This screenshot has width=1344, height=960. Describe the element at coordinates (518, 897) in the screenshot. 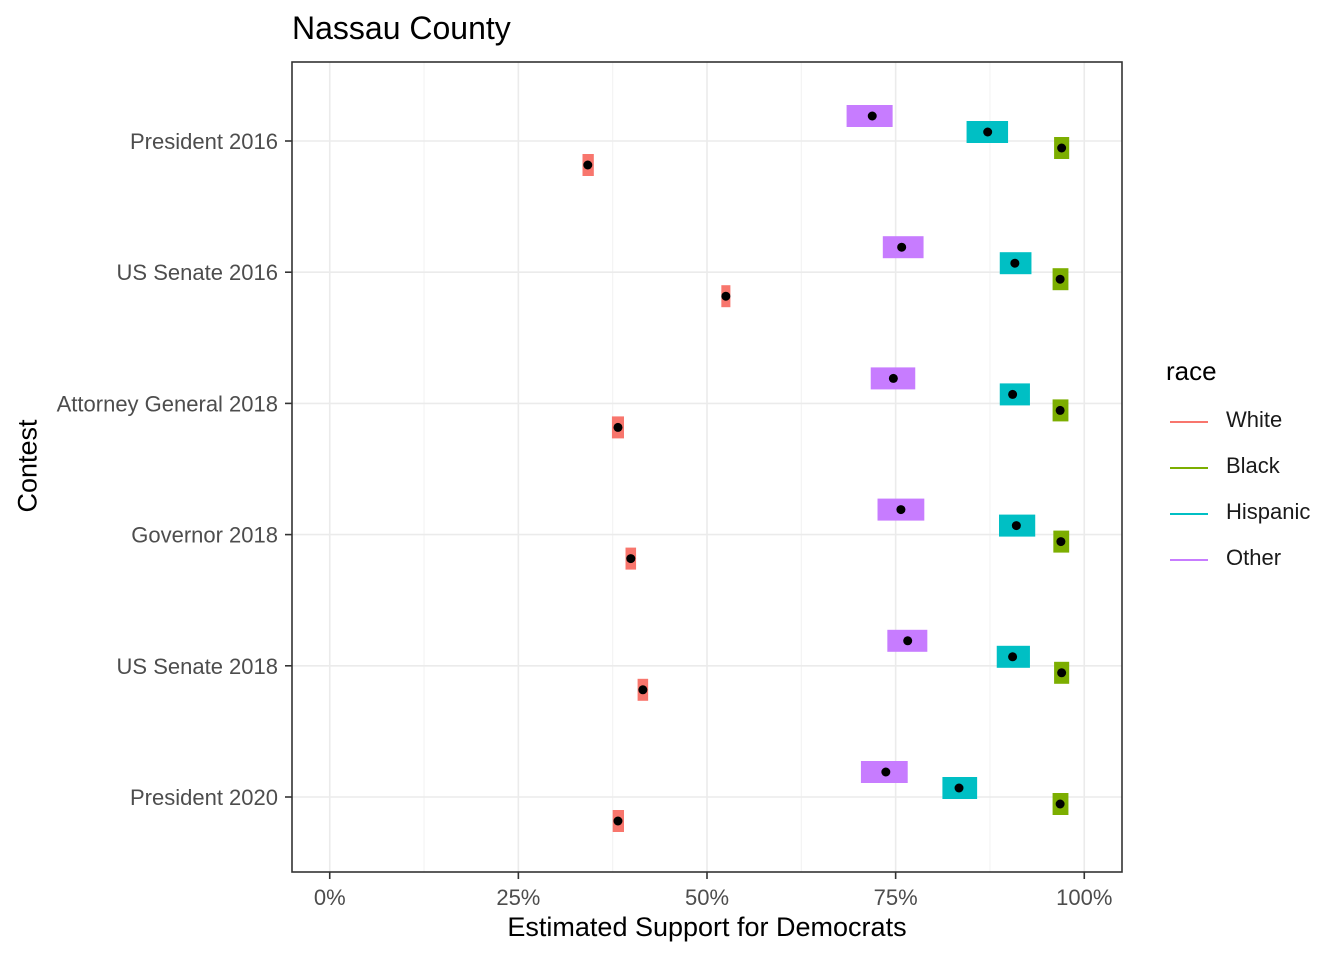

I see `x-tick-label: 25%` at that location.